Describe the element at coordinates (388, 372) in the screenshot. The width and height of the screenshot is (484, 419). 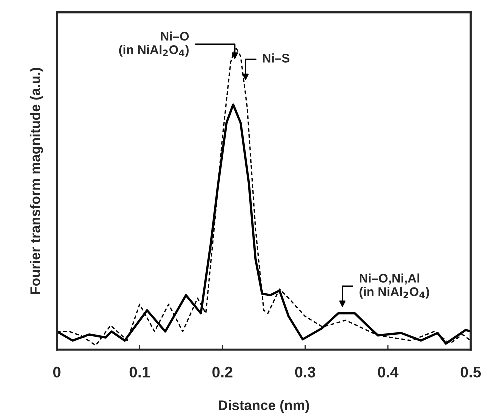
I see `x-tick-label: 0.4` at that location.